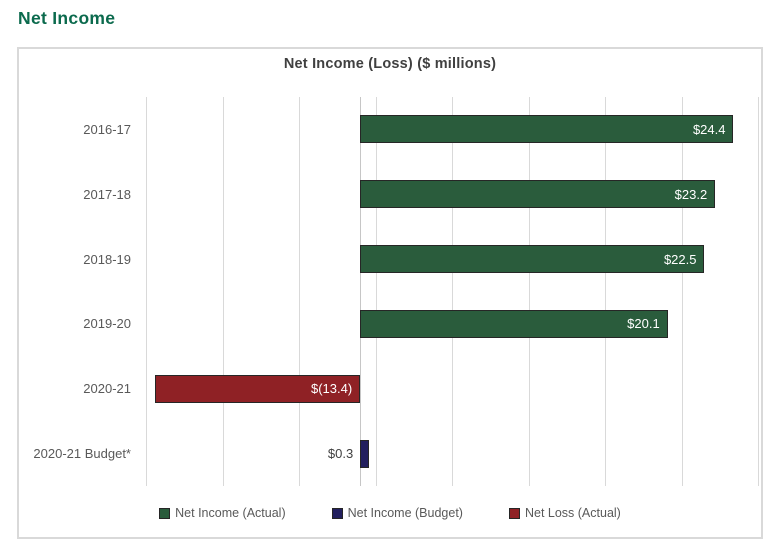  I want to click on category-label: 2017-18, so click(107, 194).